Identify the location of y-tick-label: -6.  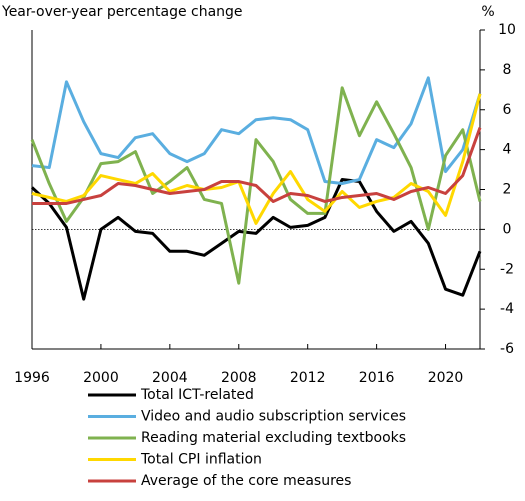
(507, 349).